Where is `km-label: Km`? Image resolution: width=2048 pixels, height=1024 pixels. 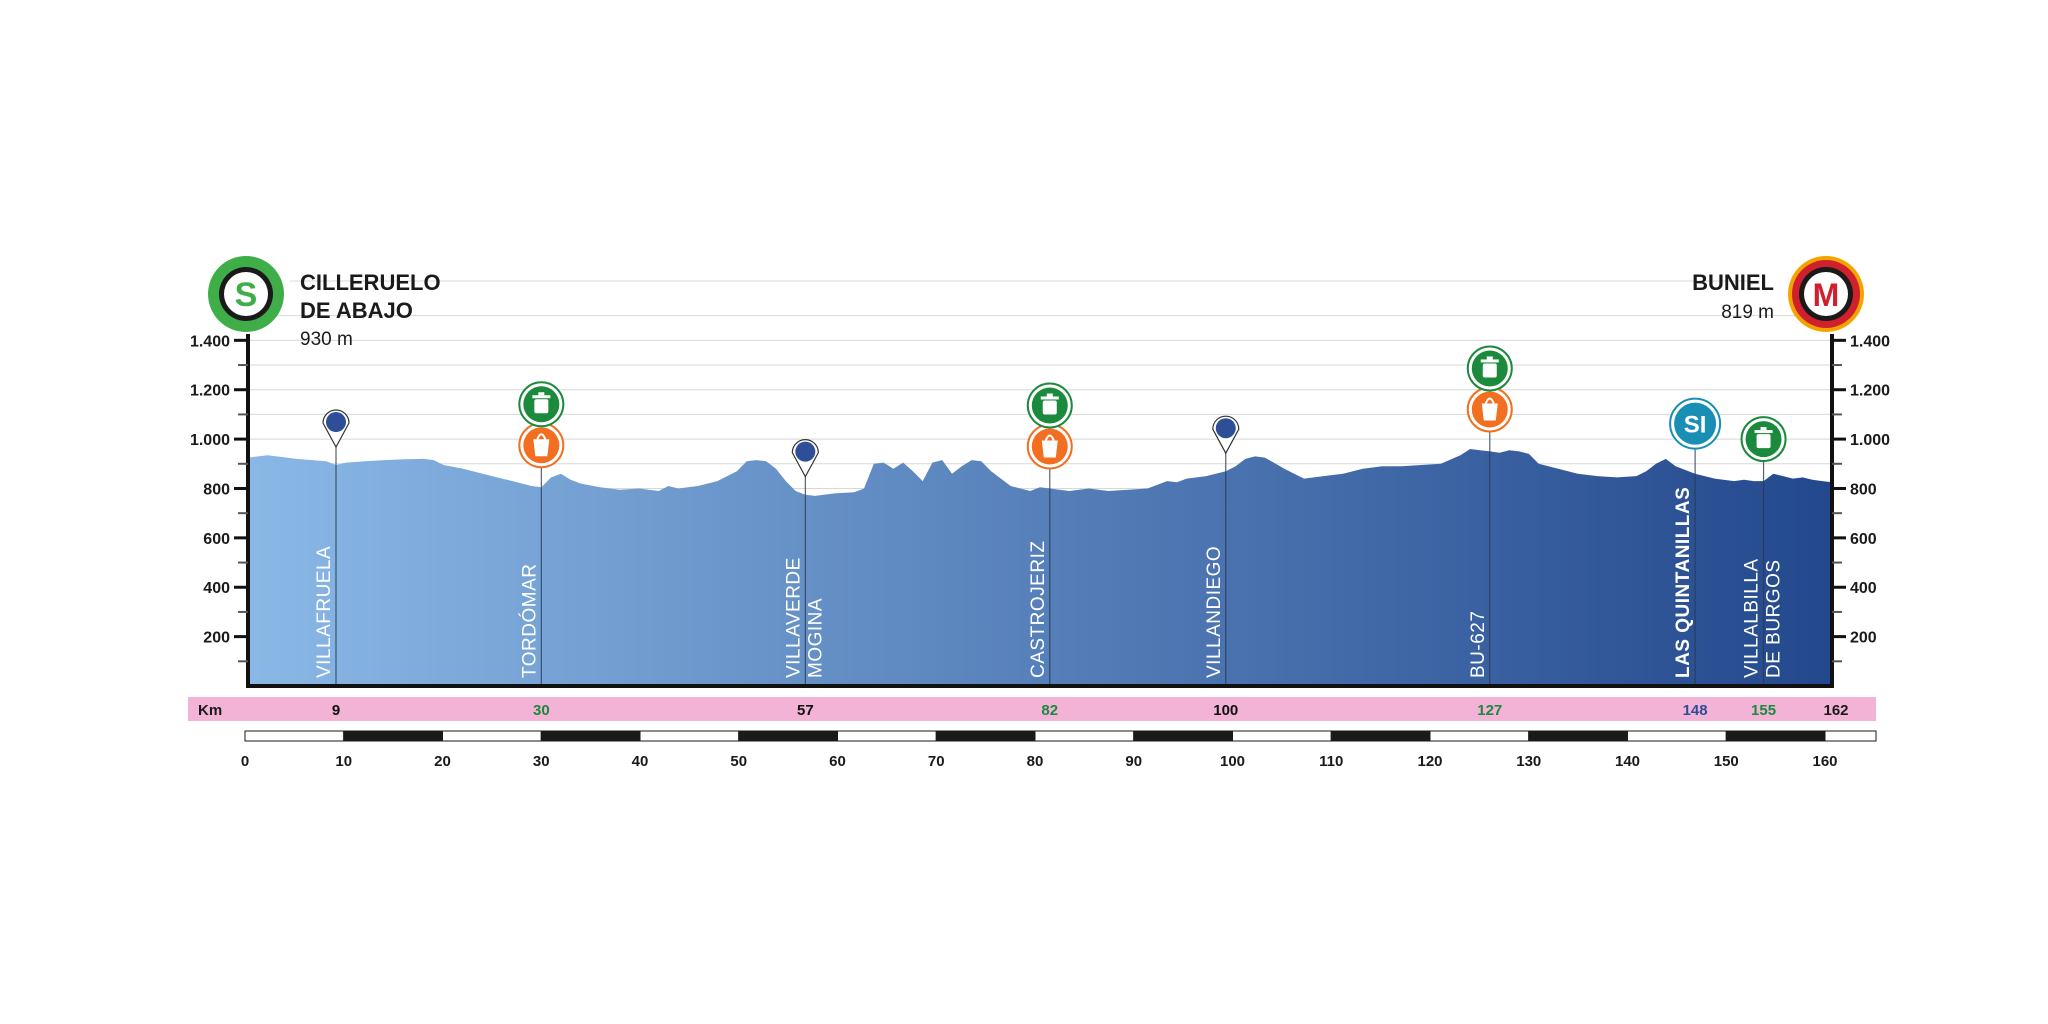
km-label: Km is located at coordinates (210, 710).